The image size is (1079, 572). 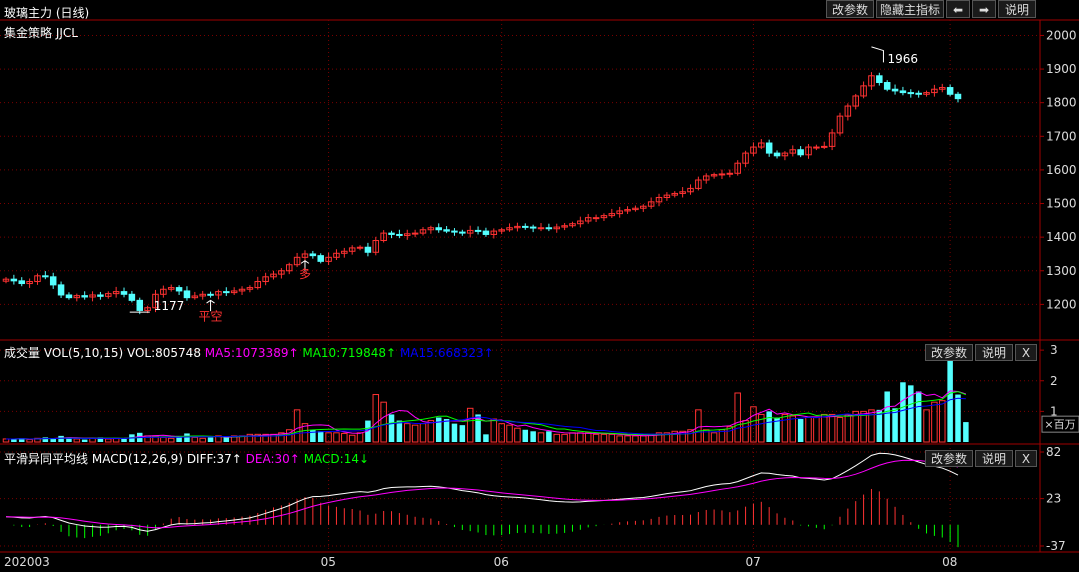 What do you see at coordinates (41, 33) in the screenshot?
I see `strategy-label: 集金策略 JJCL` at bounding box center [41, 33].